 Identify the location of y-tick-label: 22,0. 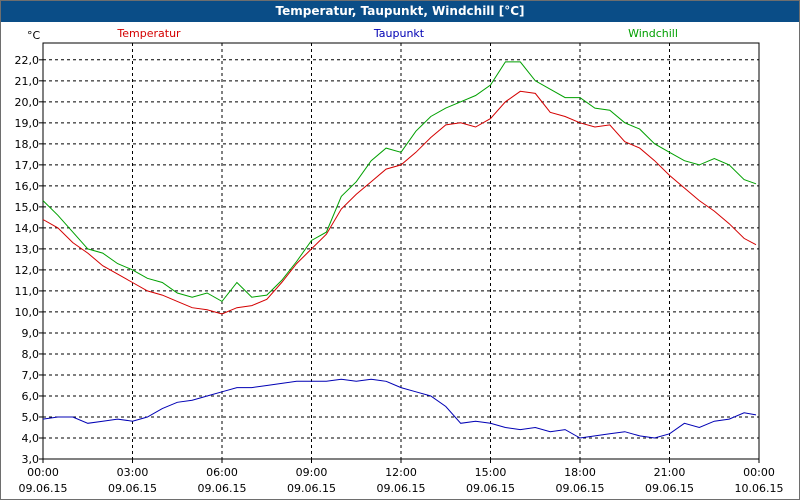
(27, 60).